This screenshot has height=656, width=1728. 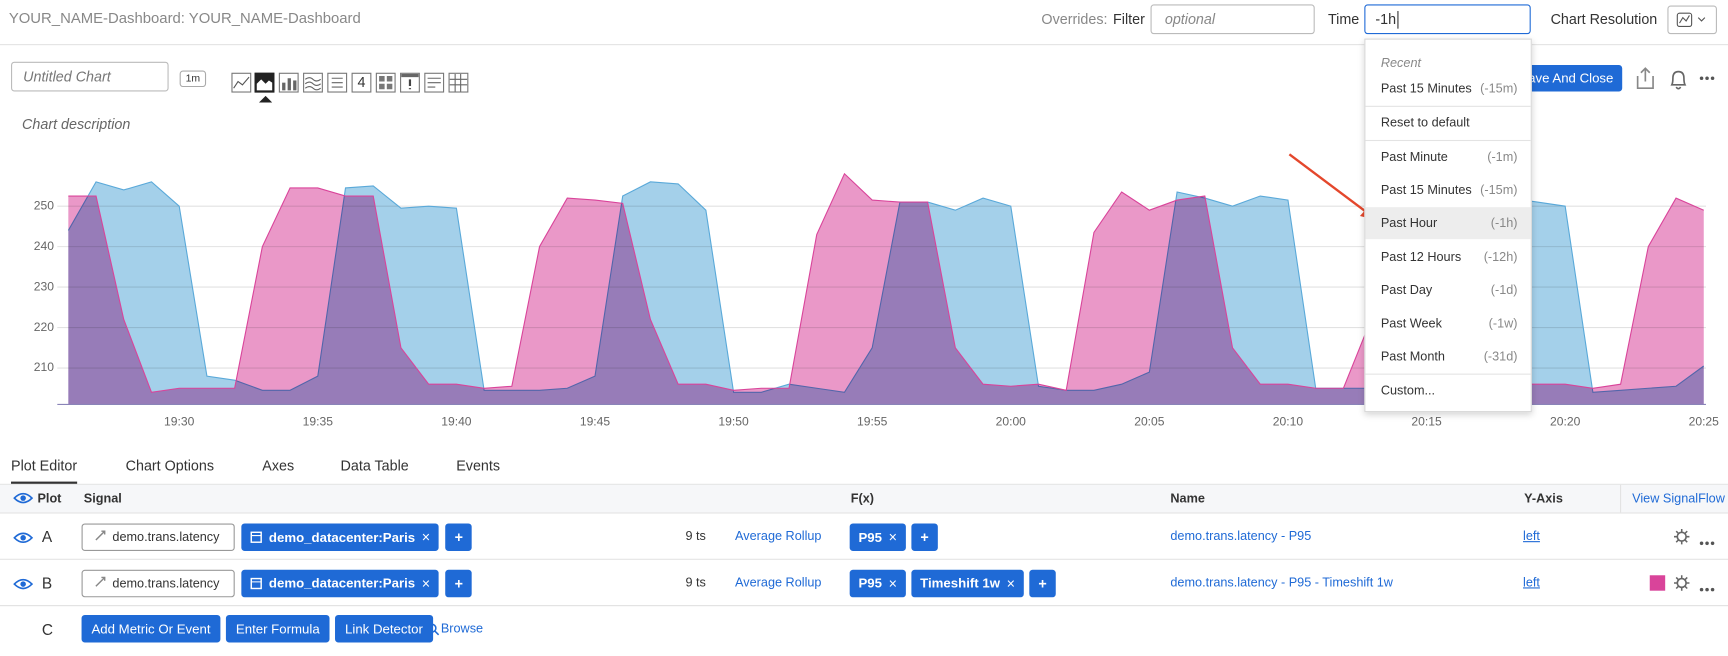 What do you see at coordinates (151, 629) in the screenshot?
I see `action-button: Add Metric Or Event` at bounding box center [151, 629].